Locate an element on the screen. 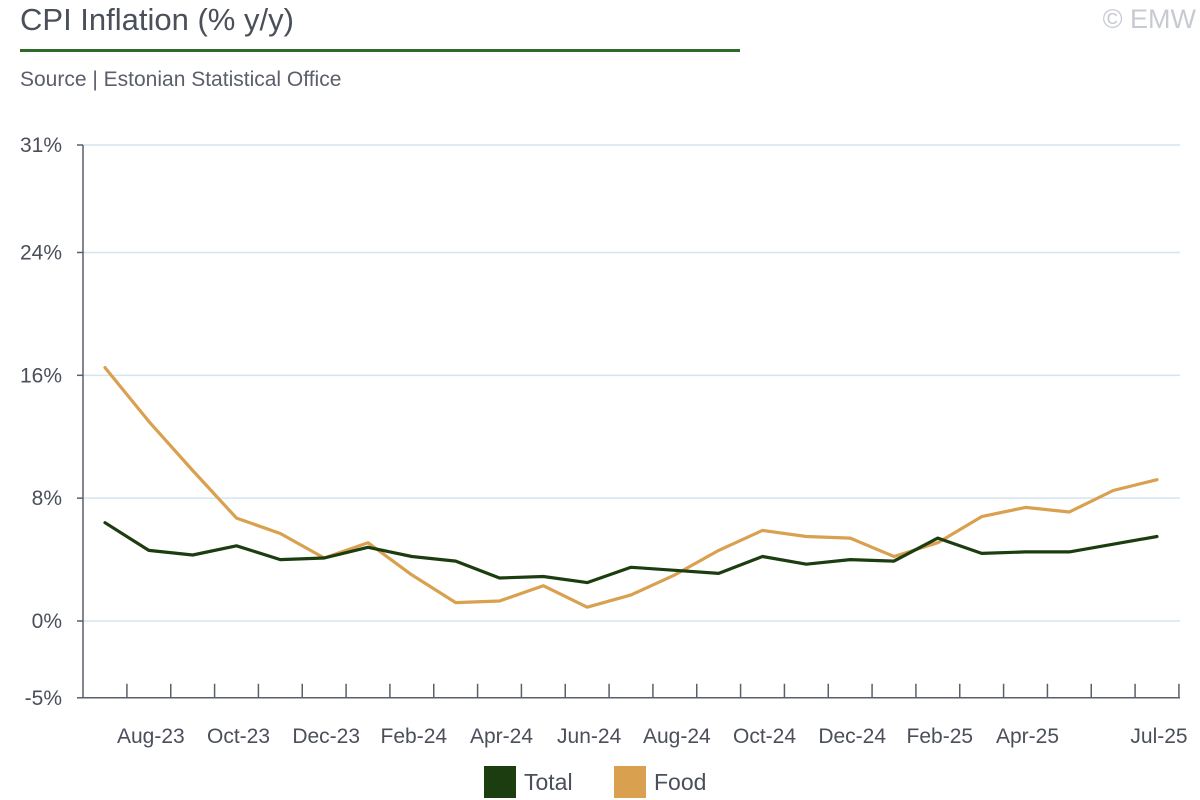 The height and width of the screenshot is (800, 1200). x-tick-label: Jul-25 is located at coordinates (1158, 736).